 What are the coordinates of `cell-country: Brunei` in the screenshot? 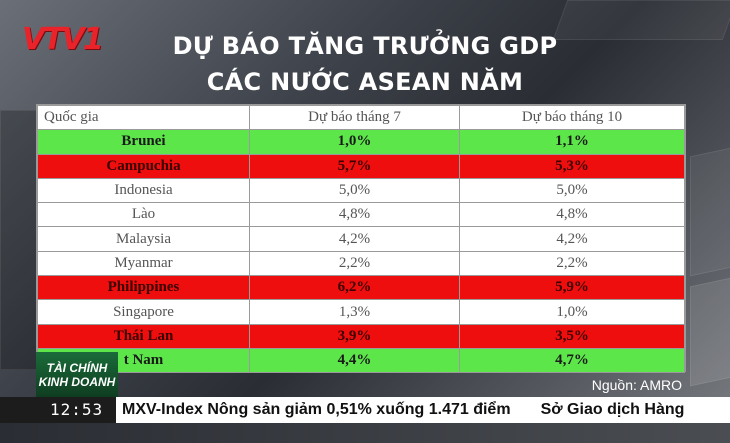 It's located at (143, 142).